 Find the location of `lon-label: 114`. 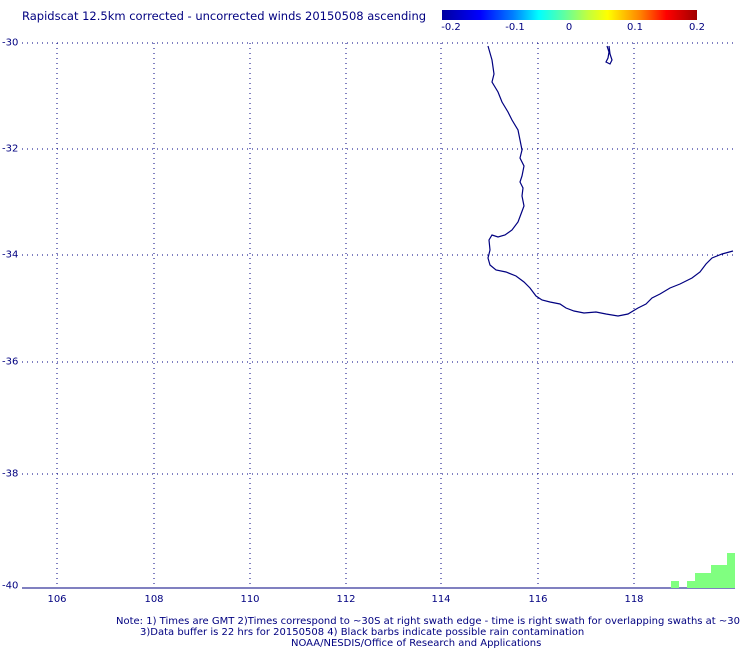

lon-label: 114 is located at coordinates (441, 599).